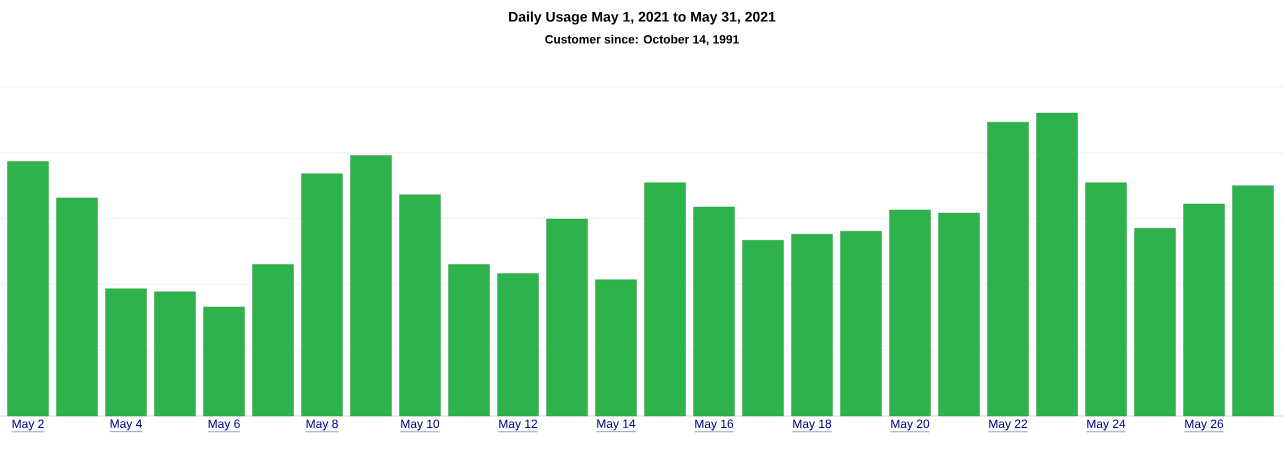 The image size is (1284, 454). I want to click on x-tick-label: May 2, so click(28, 425).